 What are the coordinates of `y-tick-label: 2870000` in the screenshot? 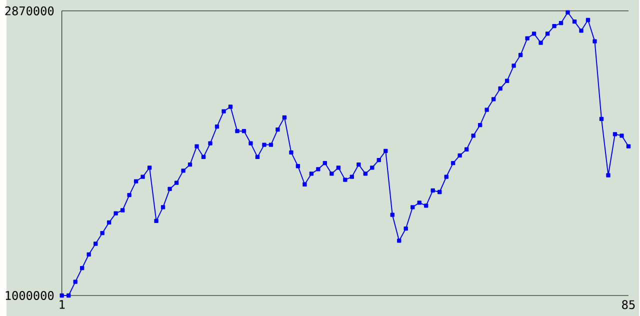 It's located at (29, 11).